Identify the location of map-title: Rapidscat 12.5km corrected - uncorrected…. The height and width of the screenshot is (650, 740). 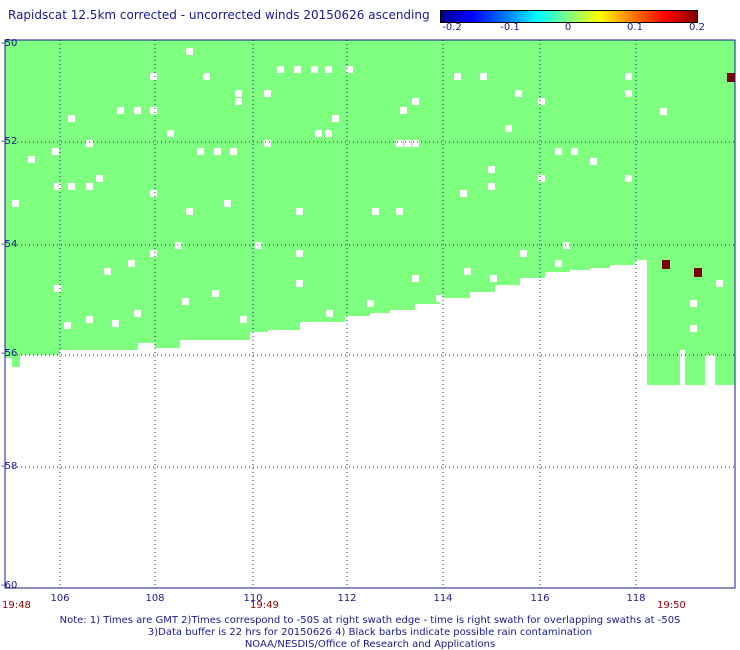
(219, 15).